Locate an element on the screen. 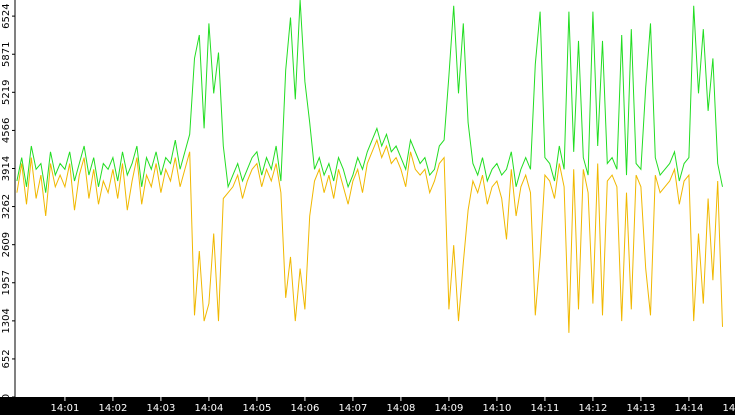  y-tick-label: 5219 is located at coordinates (6, 92).